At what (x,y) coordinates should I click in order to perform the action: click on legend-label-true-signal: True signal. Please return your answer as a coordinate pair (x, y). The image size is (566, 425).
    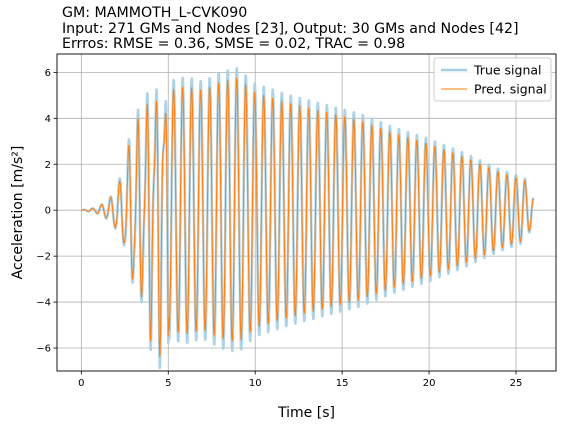
    Looking at the image, I should click on (507, 70).